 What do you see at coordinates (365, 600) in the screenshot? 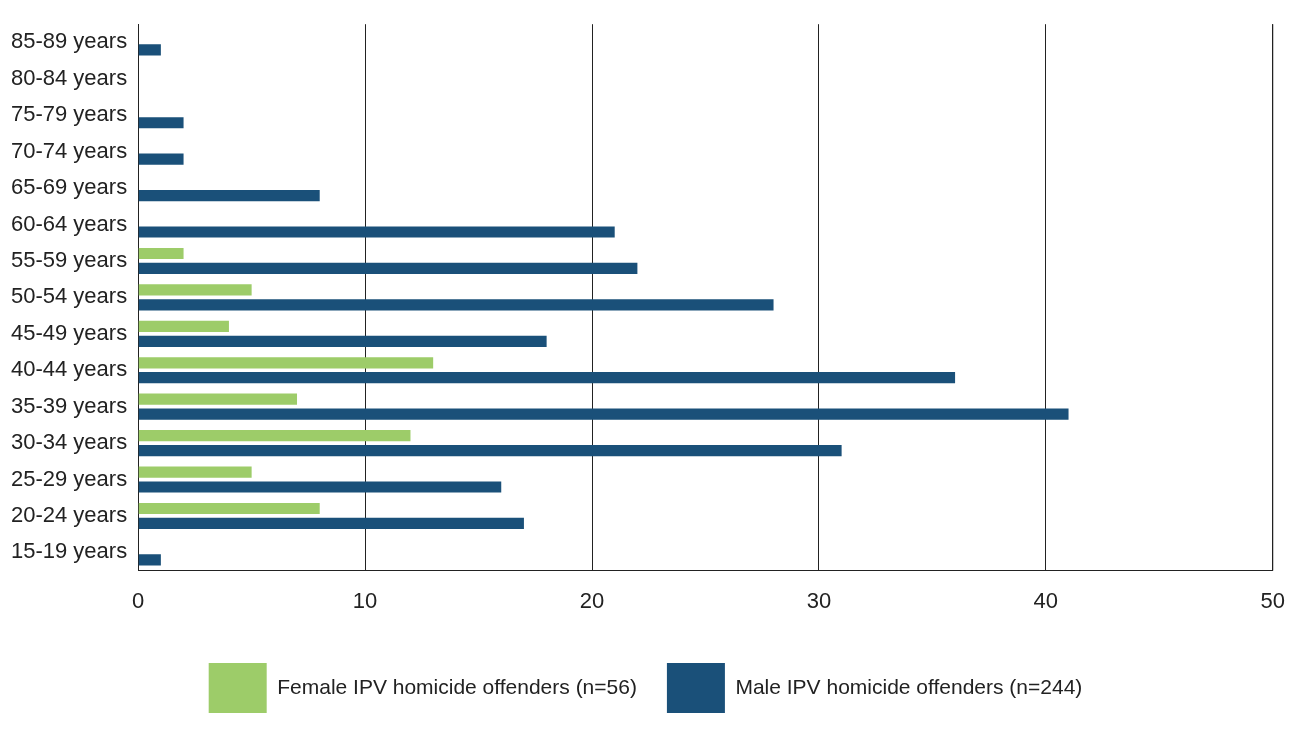
I see `x-tick-label: 10` at bounding box center [365, 600].